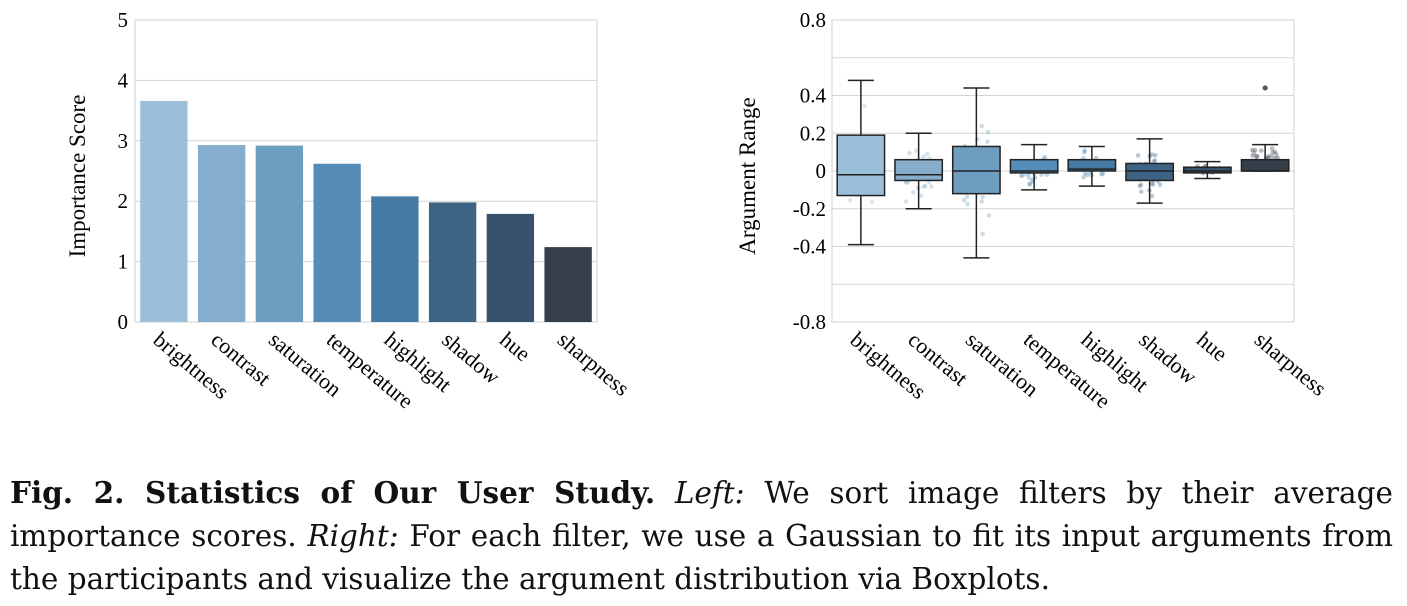 This screenshot has height=606, width=1407. Describe the element at coordinates (123, 141) in the screenshot. I see `y-tick-label: 3` at that location.